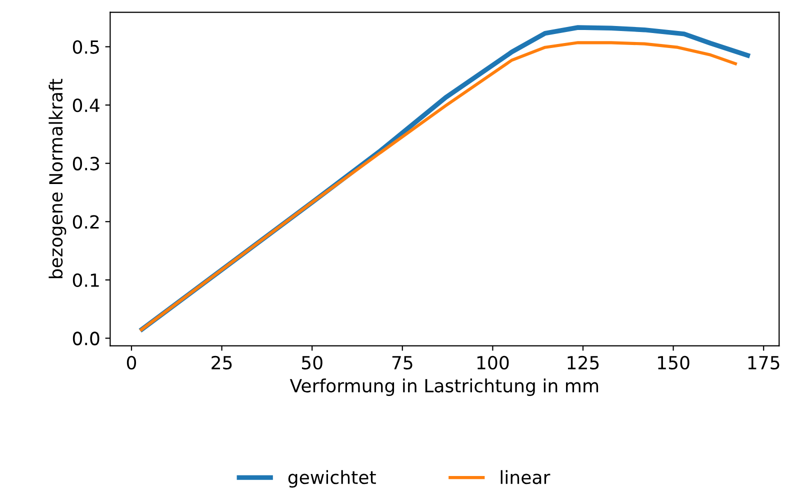 Image resolution: width=787 pixels, height=494 pixels. Describe the element at coordinates (86, 163) in the screenshot. I see `y-tick-label: 0.3` at that location.